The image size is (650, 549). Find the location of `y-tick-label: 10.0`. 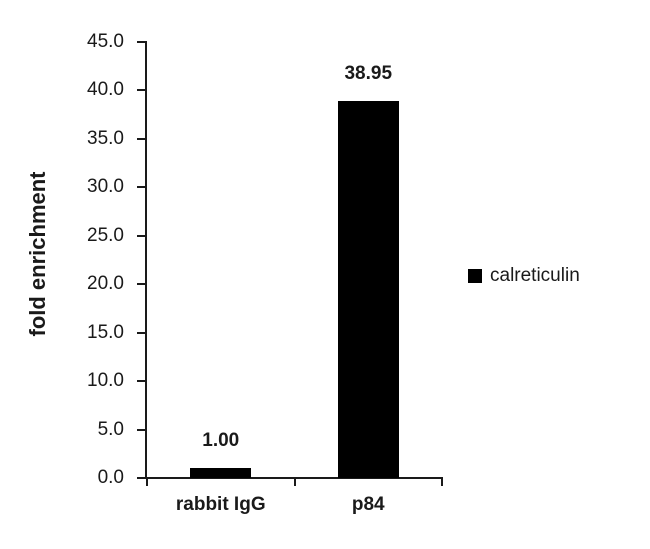

y-tick-label: 10.0 is located at coordinates (105, 381).